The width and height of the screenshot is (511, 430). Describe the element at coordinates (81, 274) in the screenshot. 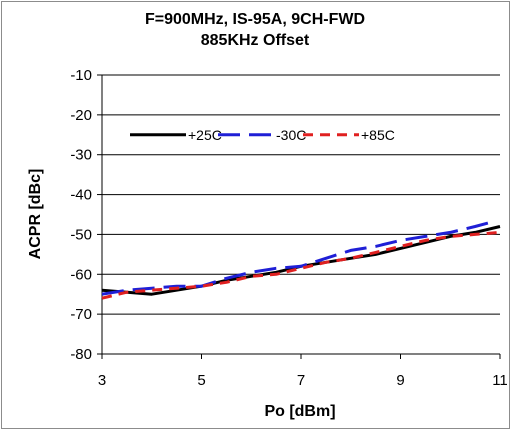

I see `y-tick-label: -60` at that location.